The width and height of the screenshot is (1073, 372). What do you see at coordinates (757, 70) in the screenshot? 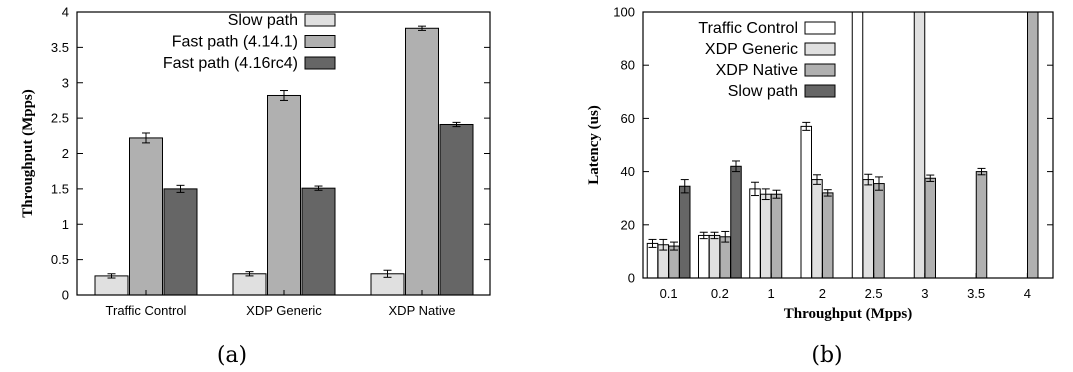
I see `legend-label: XDP Native` at bounding box center [757, 70].